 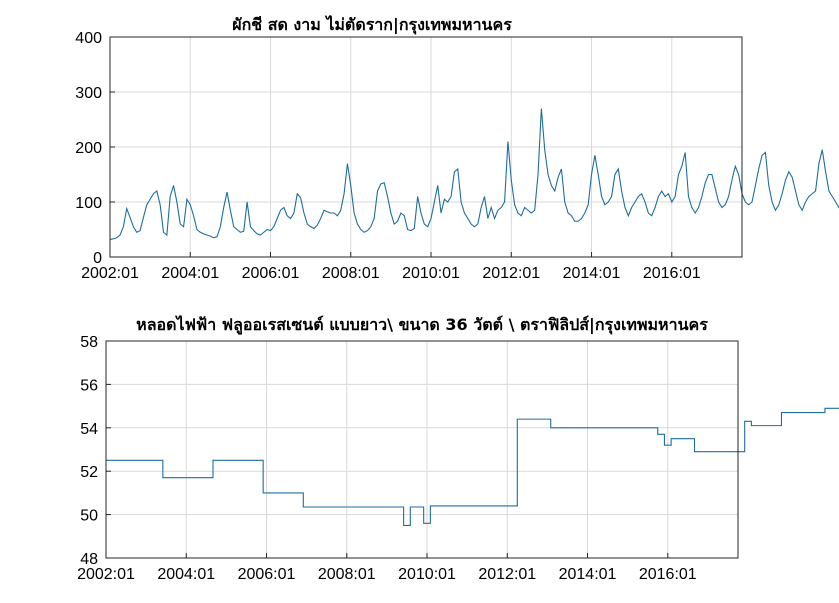 What do you see at coordinates (507, 574) in the screenshot?
I see `chart-2-xtick-label: 2012:01` at bounding box center [507, 574].